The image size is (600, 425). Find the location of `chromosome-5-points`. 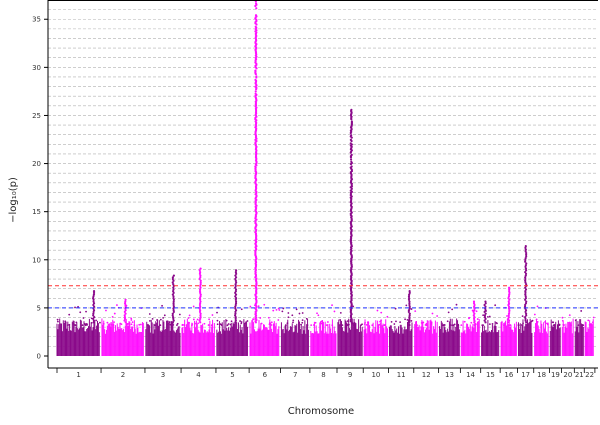

chromosome-5-points is located at coordinates (232, 312).